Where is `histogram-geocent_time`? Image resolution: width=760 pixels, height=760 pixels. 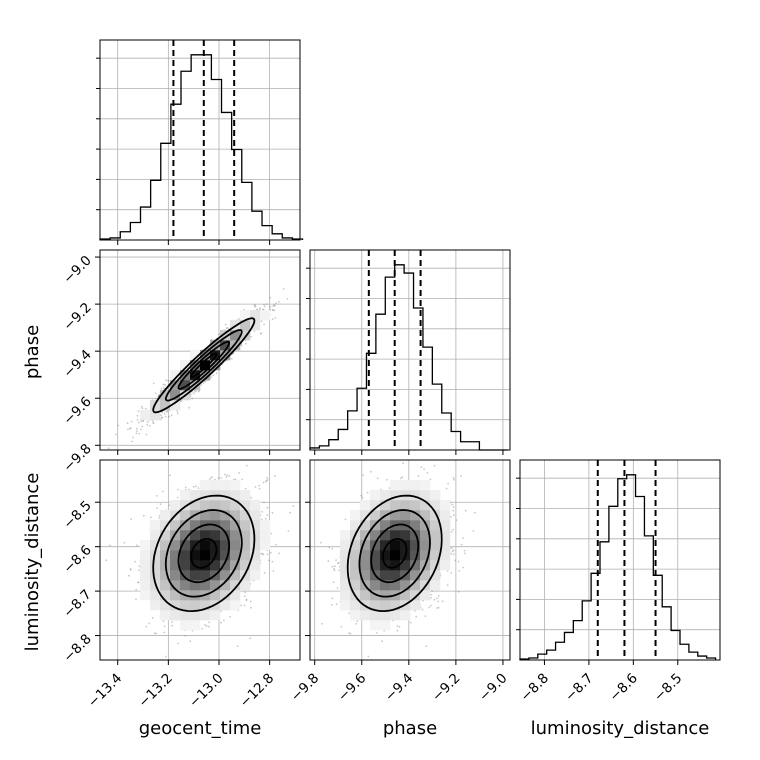 histogram-geocent_time is located at coordinates (201, 147).